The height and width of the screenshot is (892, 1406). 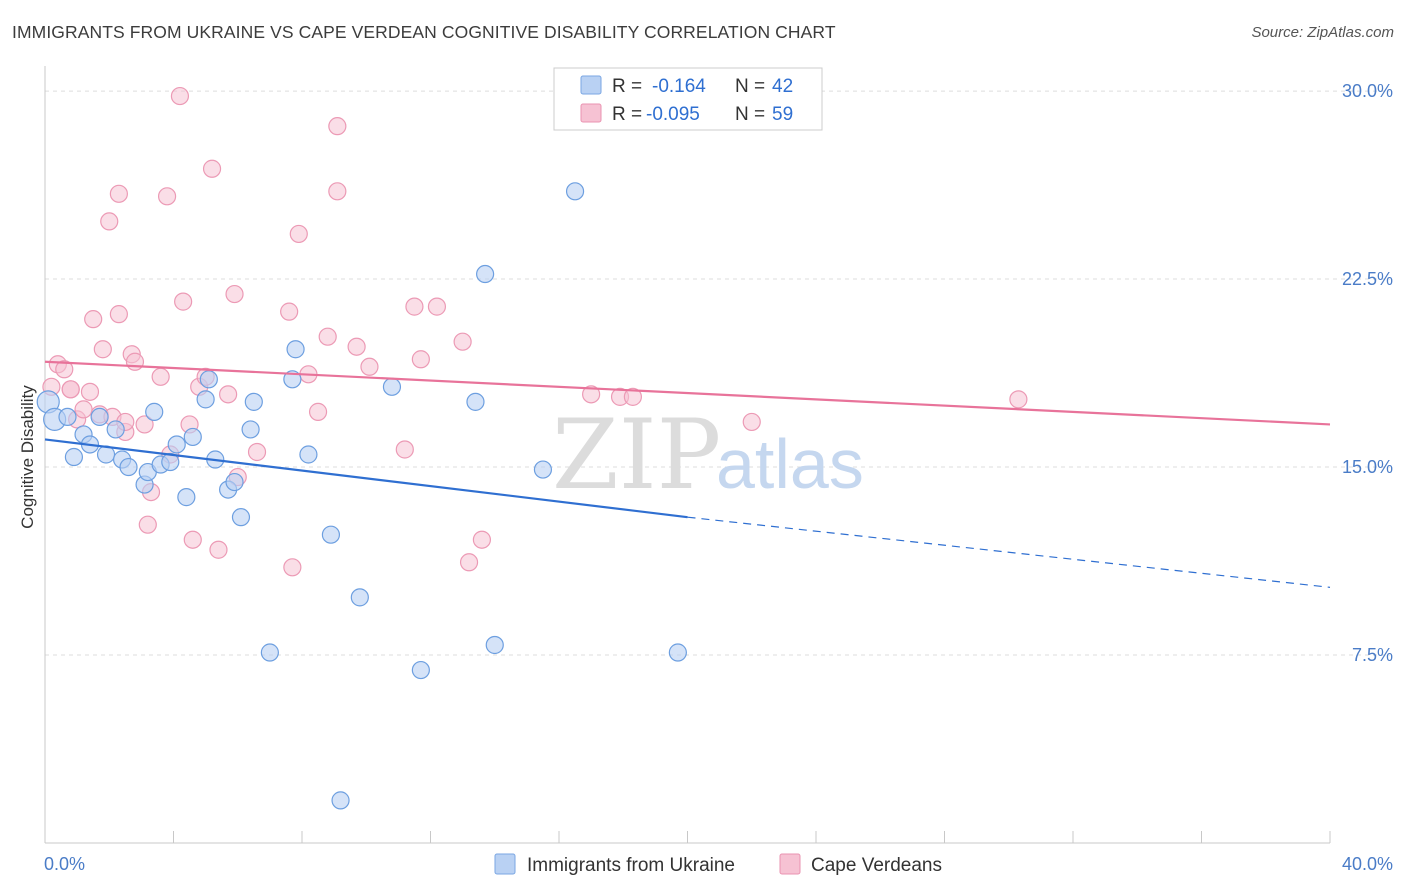 I want to click on bottom-legend: Immigrants from Ukraine Cape Verdeans, so click(x=718, y=864).